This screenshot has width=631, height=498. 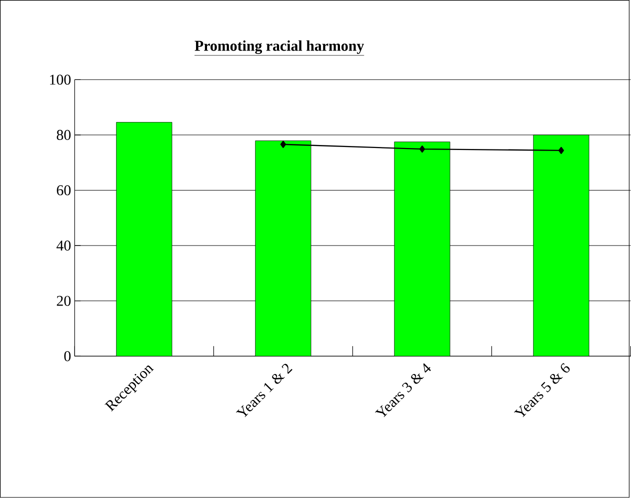 What do you see at coordinates (63, 245) in the screenshot?
I see `y-tick-label: 40` at bounding box center [63, 245].